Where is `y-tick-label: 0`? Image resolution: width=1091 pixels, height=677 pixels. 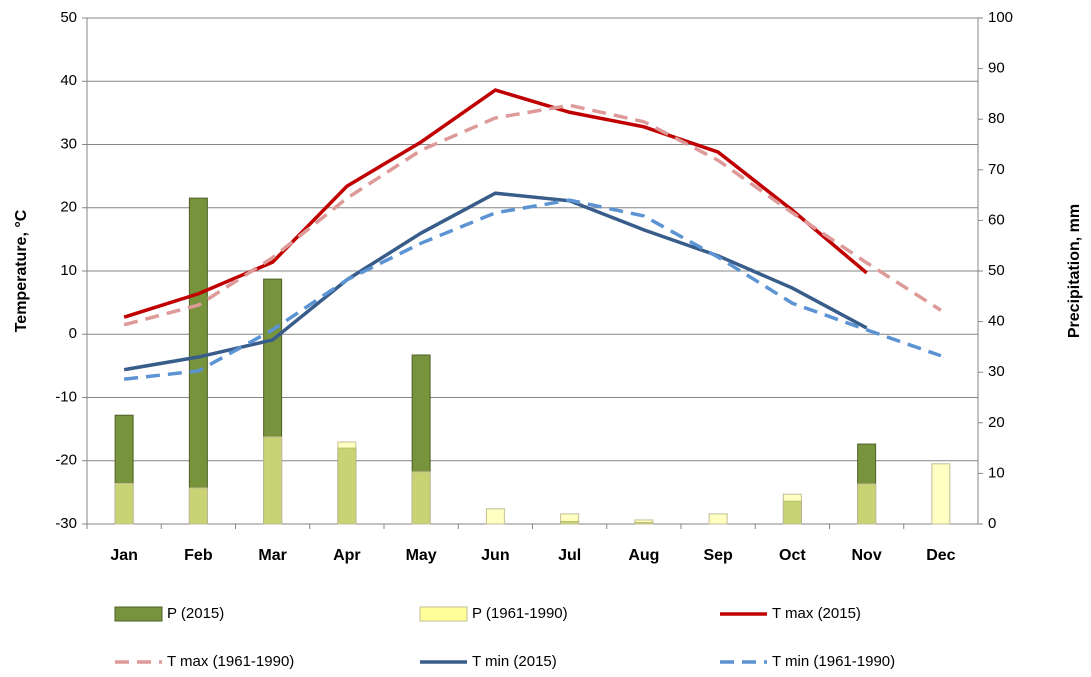 y-tick-label: 0 is located at coordinates (73, 333).